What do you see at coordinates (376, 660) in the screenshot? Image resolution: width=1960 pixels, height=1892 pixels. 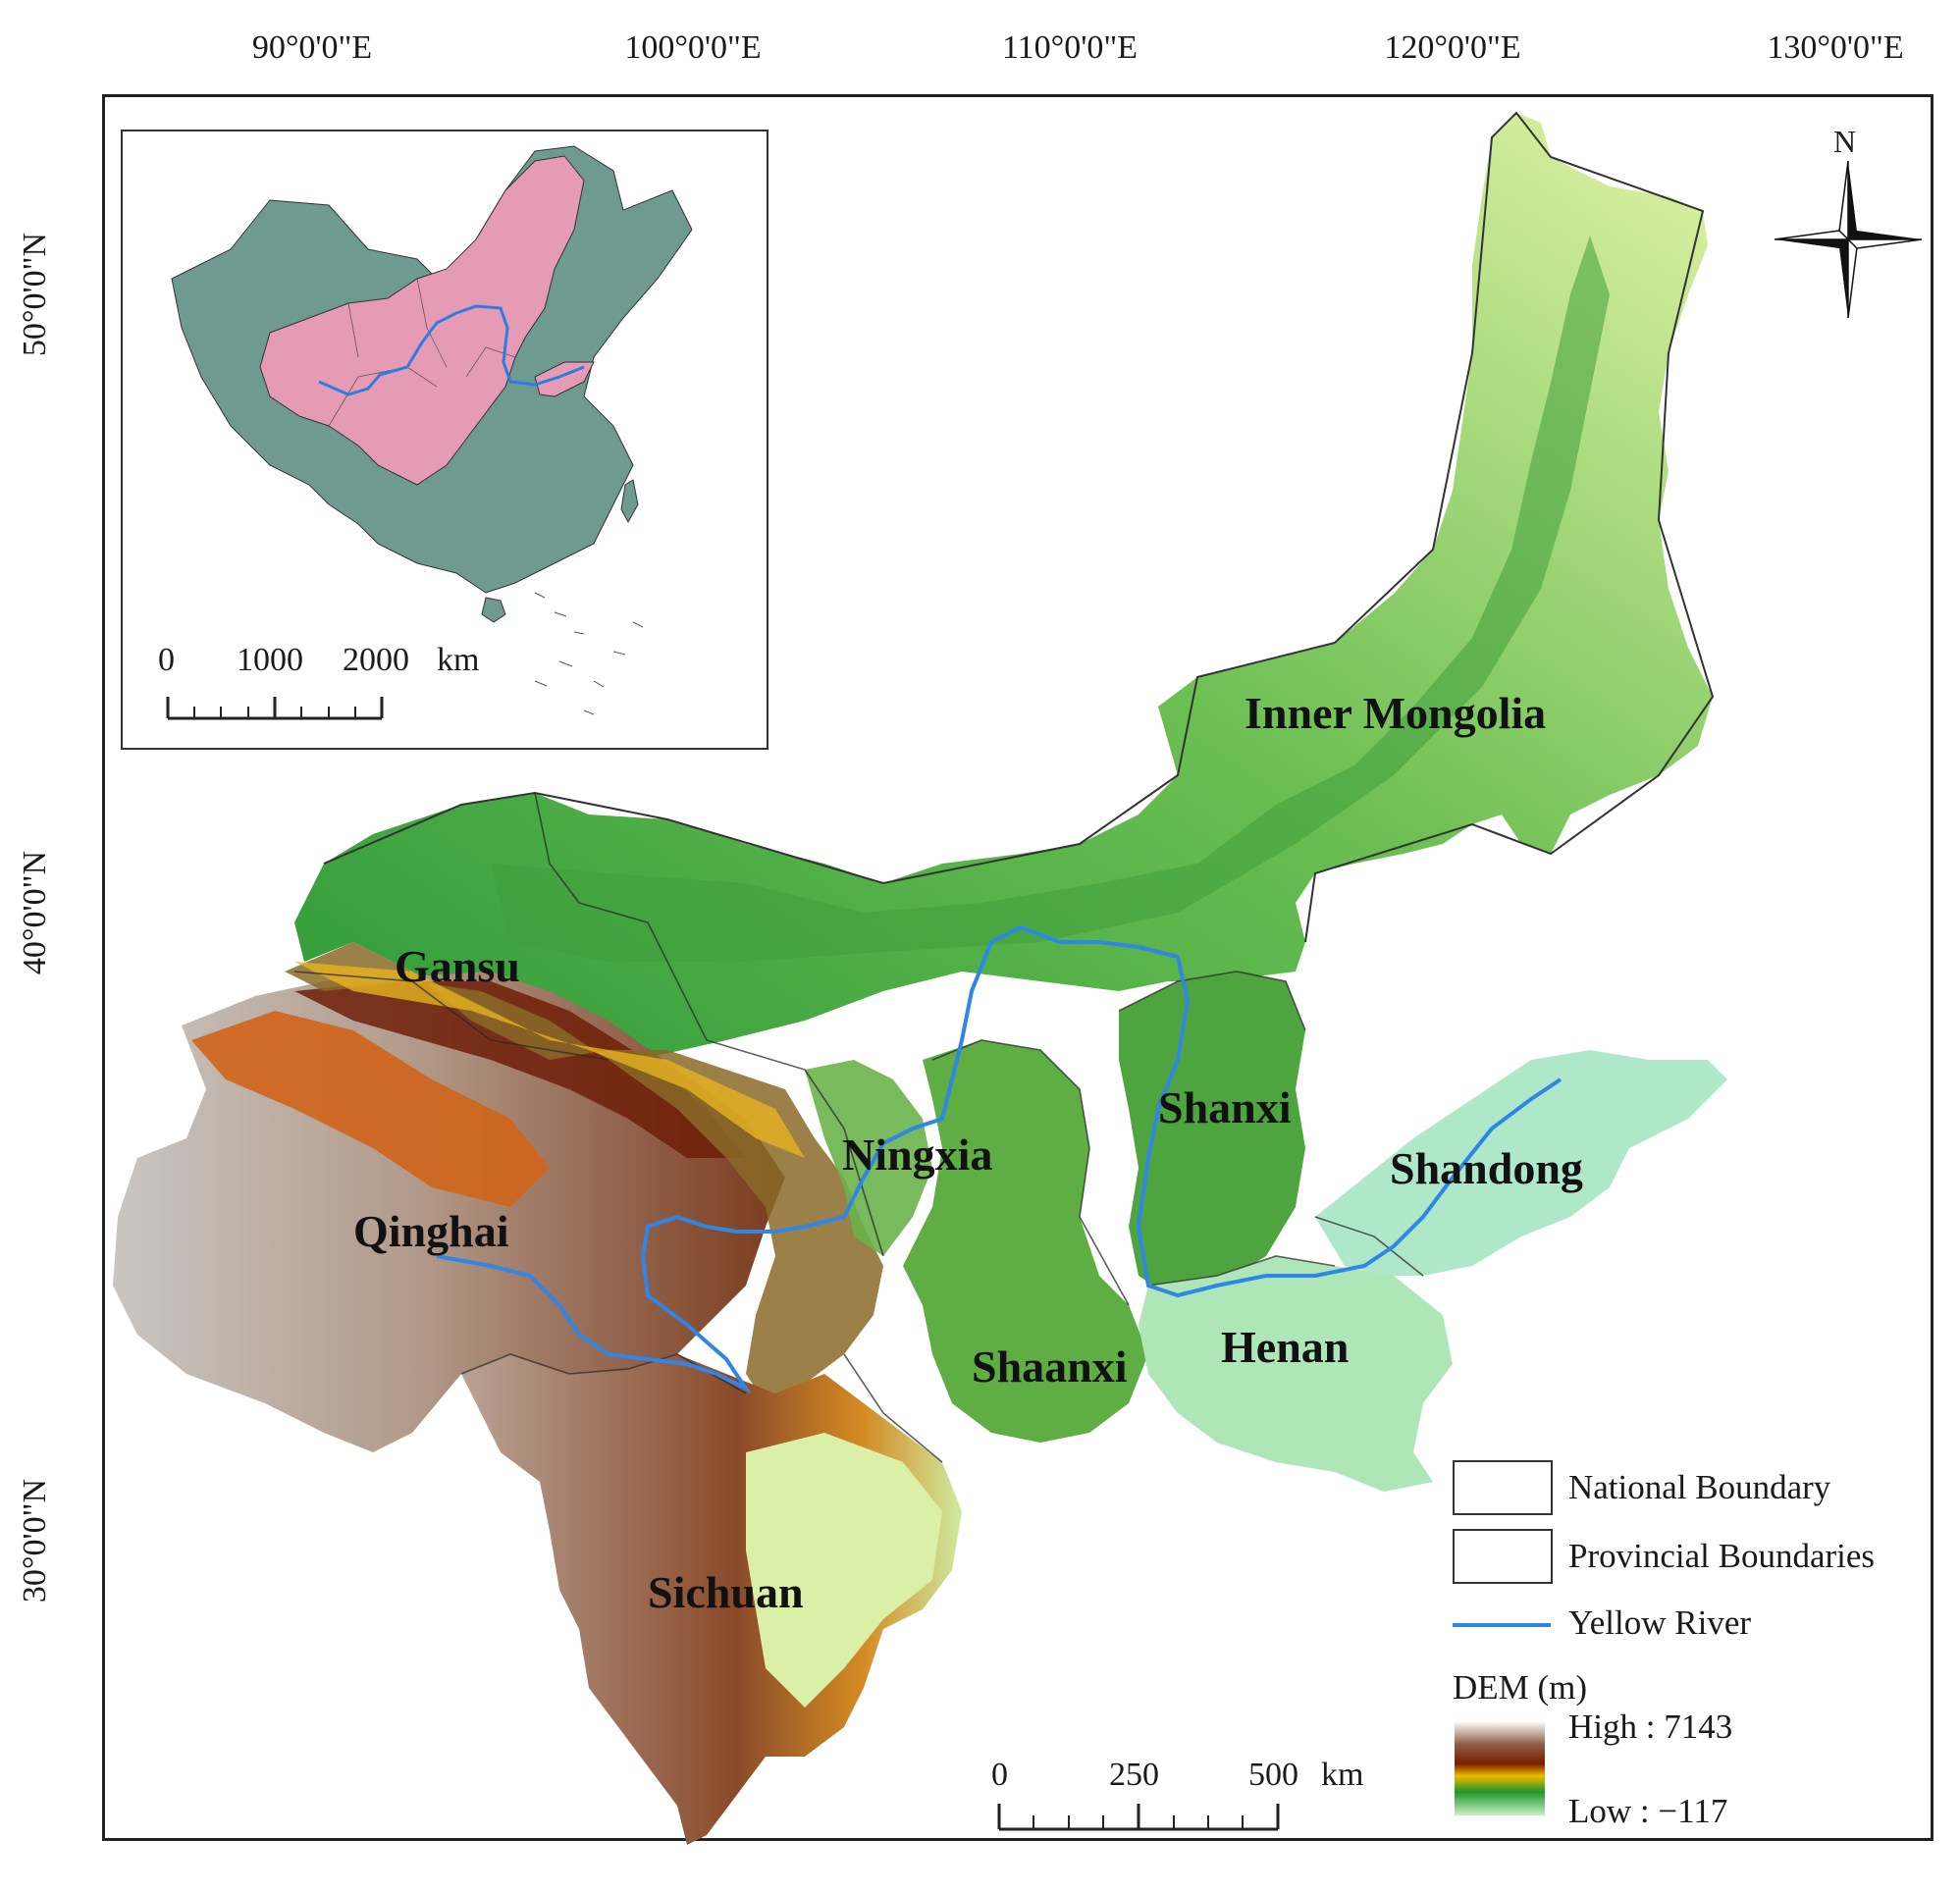 I see `inset-scale-label: 2000` at bounding box center [376, 660].